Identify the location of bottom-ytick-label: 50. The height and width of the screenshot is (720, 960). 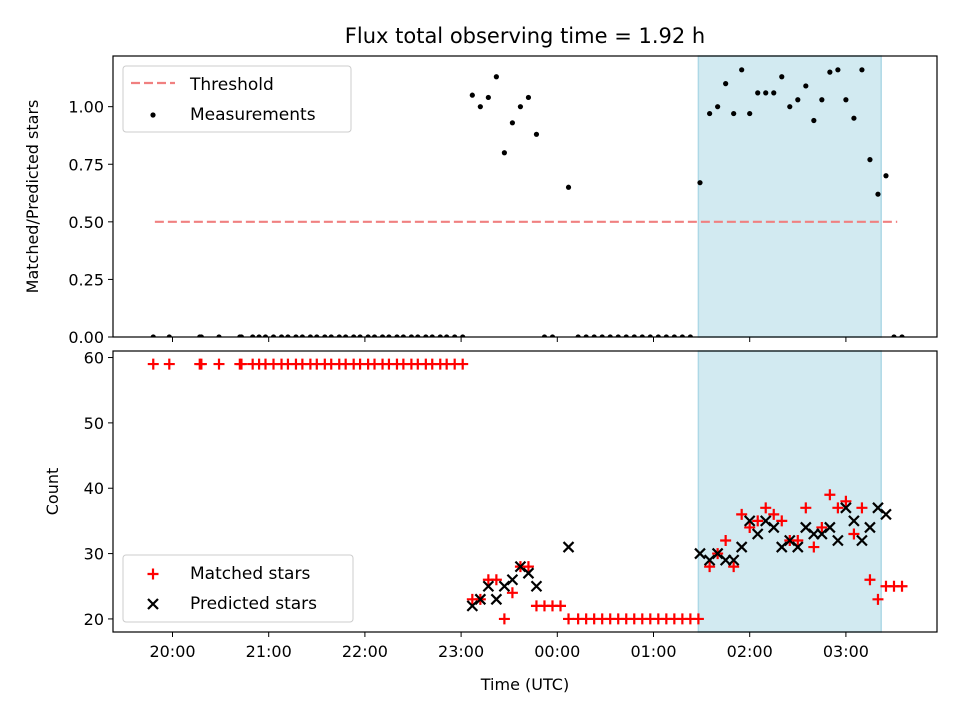
(94, 423).